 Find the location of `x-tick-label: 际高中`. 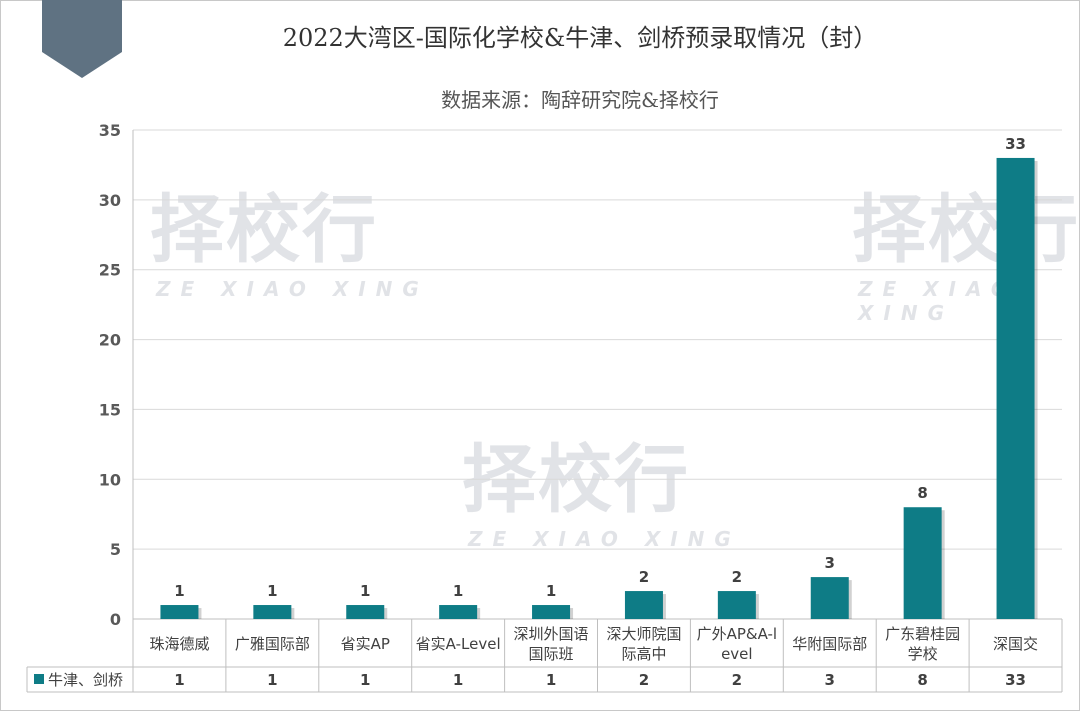

x-tick-label: 际高中 is located at coordinates (643, 654).